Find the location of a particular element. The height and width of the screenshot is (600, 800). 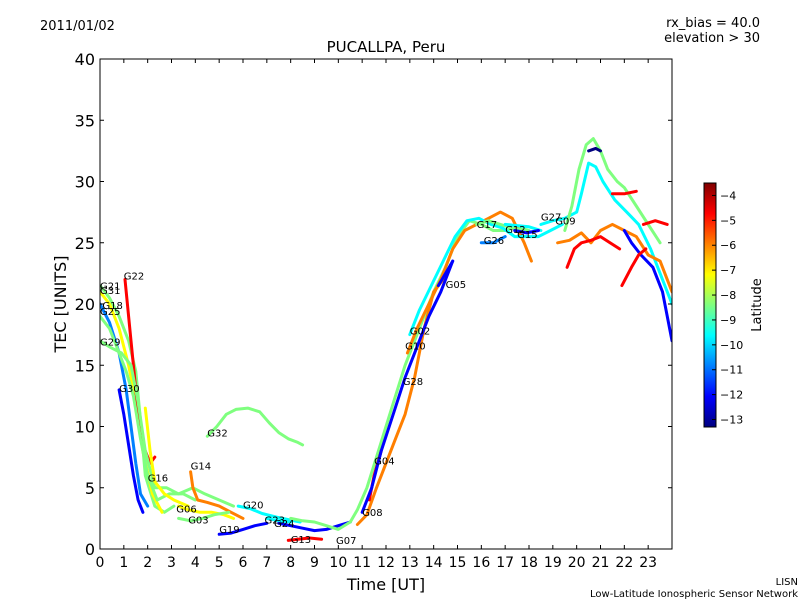

series-g36 is located at coordinates (634, 267).